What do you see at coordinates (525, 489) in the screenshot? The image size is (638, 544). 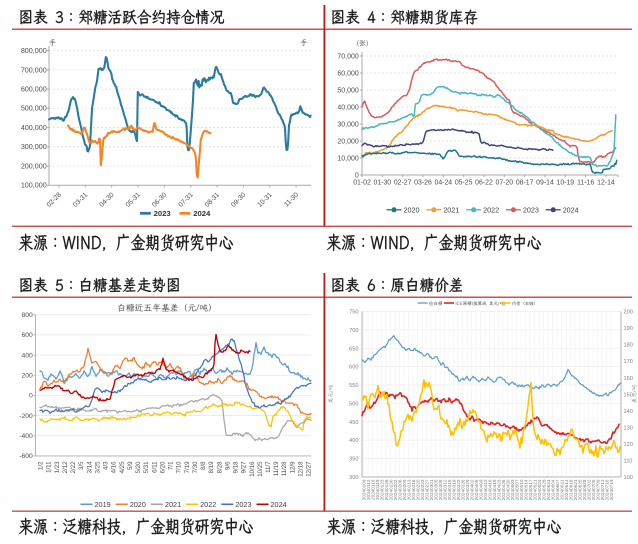 I see `svg-text: 20240514` at bounding box center [525, 489].